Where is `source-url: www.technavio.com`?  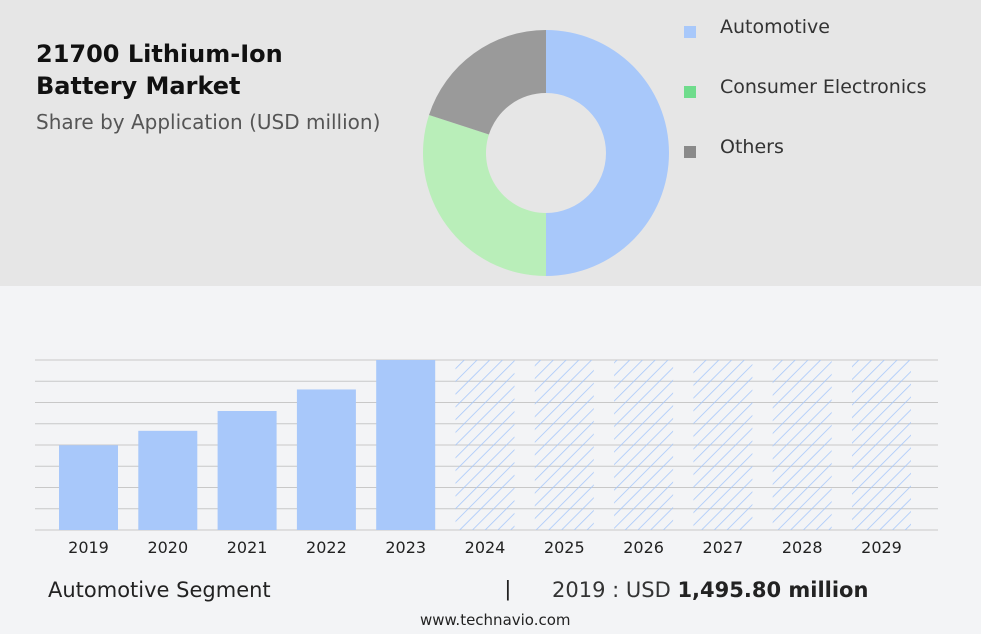 source-url: www.technavio.com is located at coordinates (495, 620).